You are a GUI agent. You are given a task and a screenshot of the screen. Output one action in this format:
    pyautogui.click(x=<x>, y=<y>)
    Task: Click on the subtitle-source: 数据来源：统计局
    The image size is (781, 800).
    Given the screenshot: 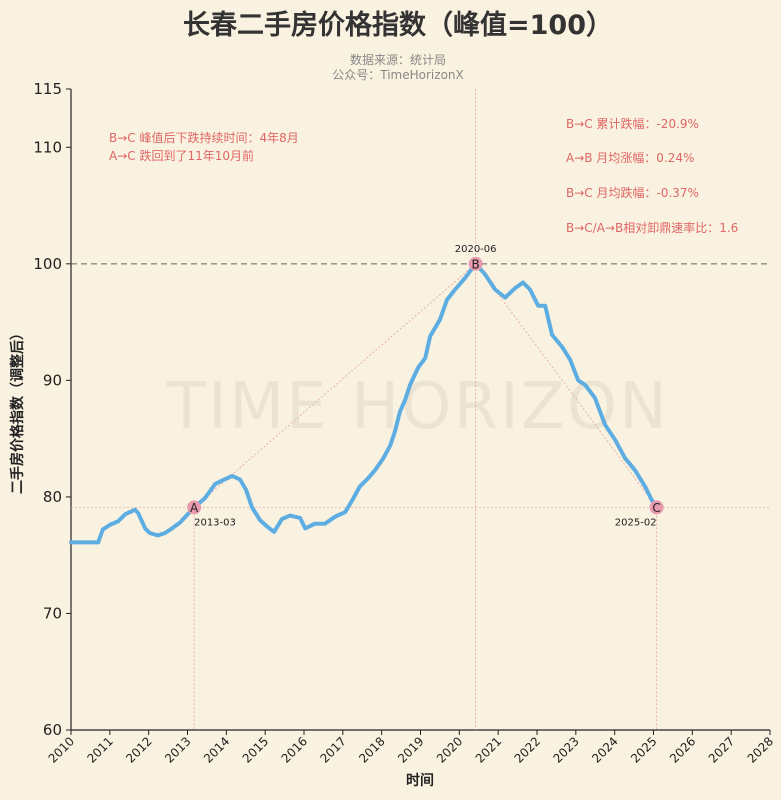 What is the action you would take?
    pyautogui.click(x=398, y=59)
    